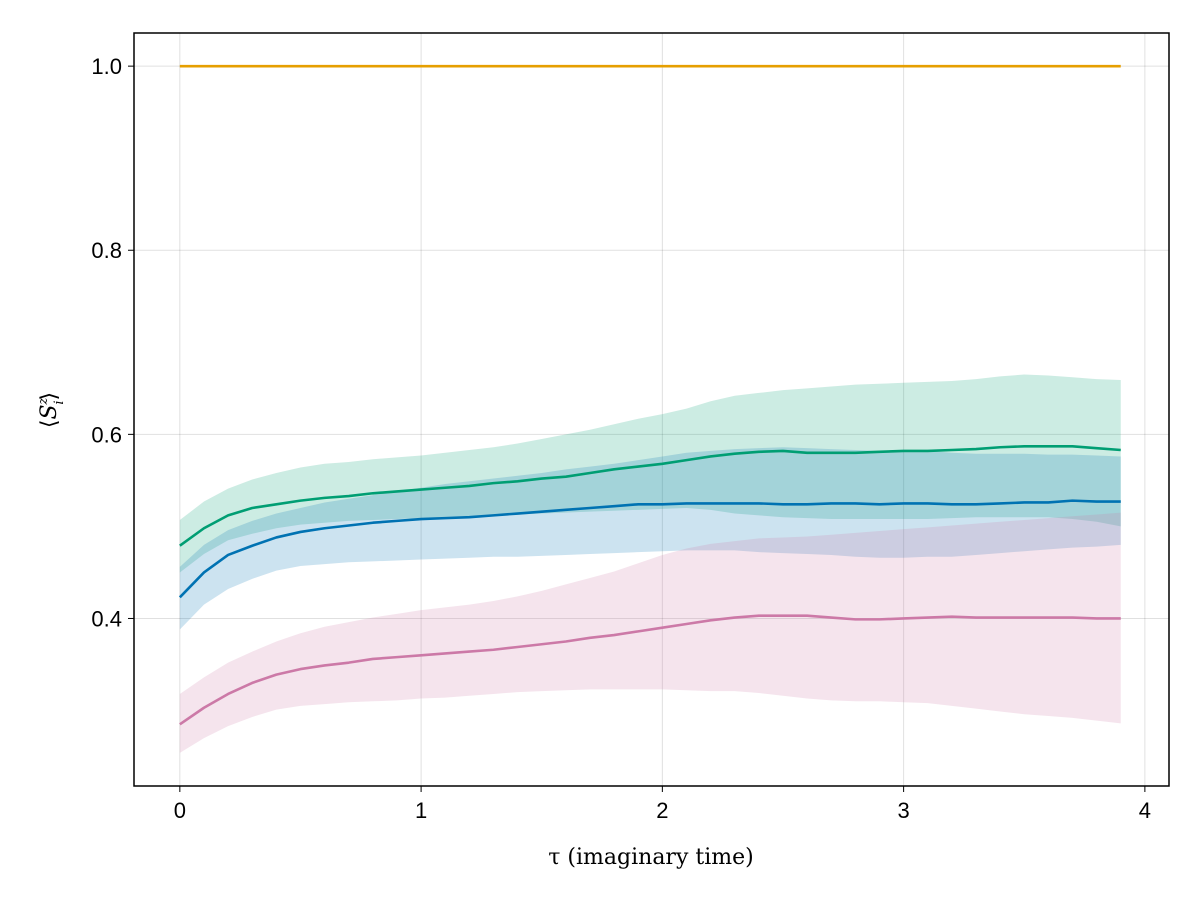 The image size is (1200, 900). Describe the element at coordinates (106, 66) in the screenshot. I see `y-tick-label: 1.0` at that location.